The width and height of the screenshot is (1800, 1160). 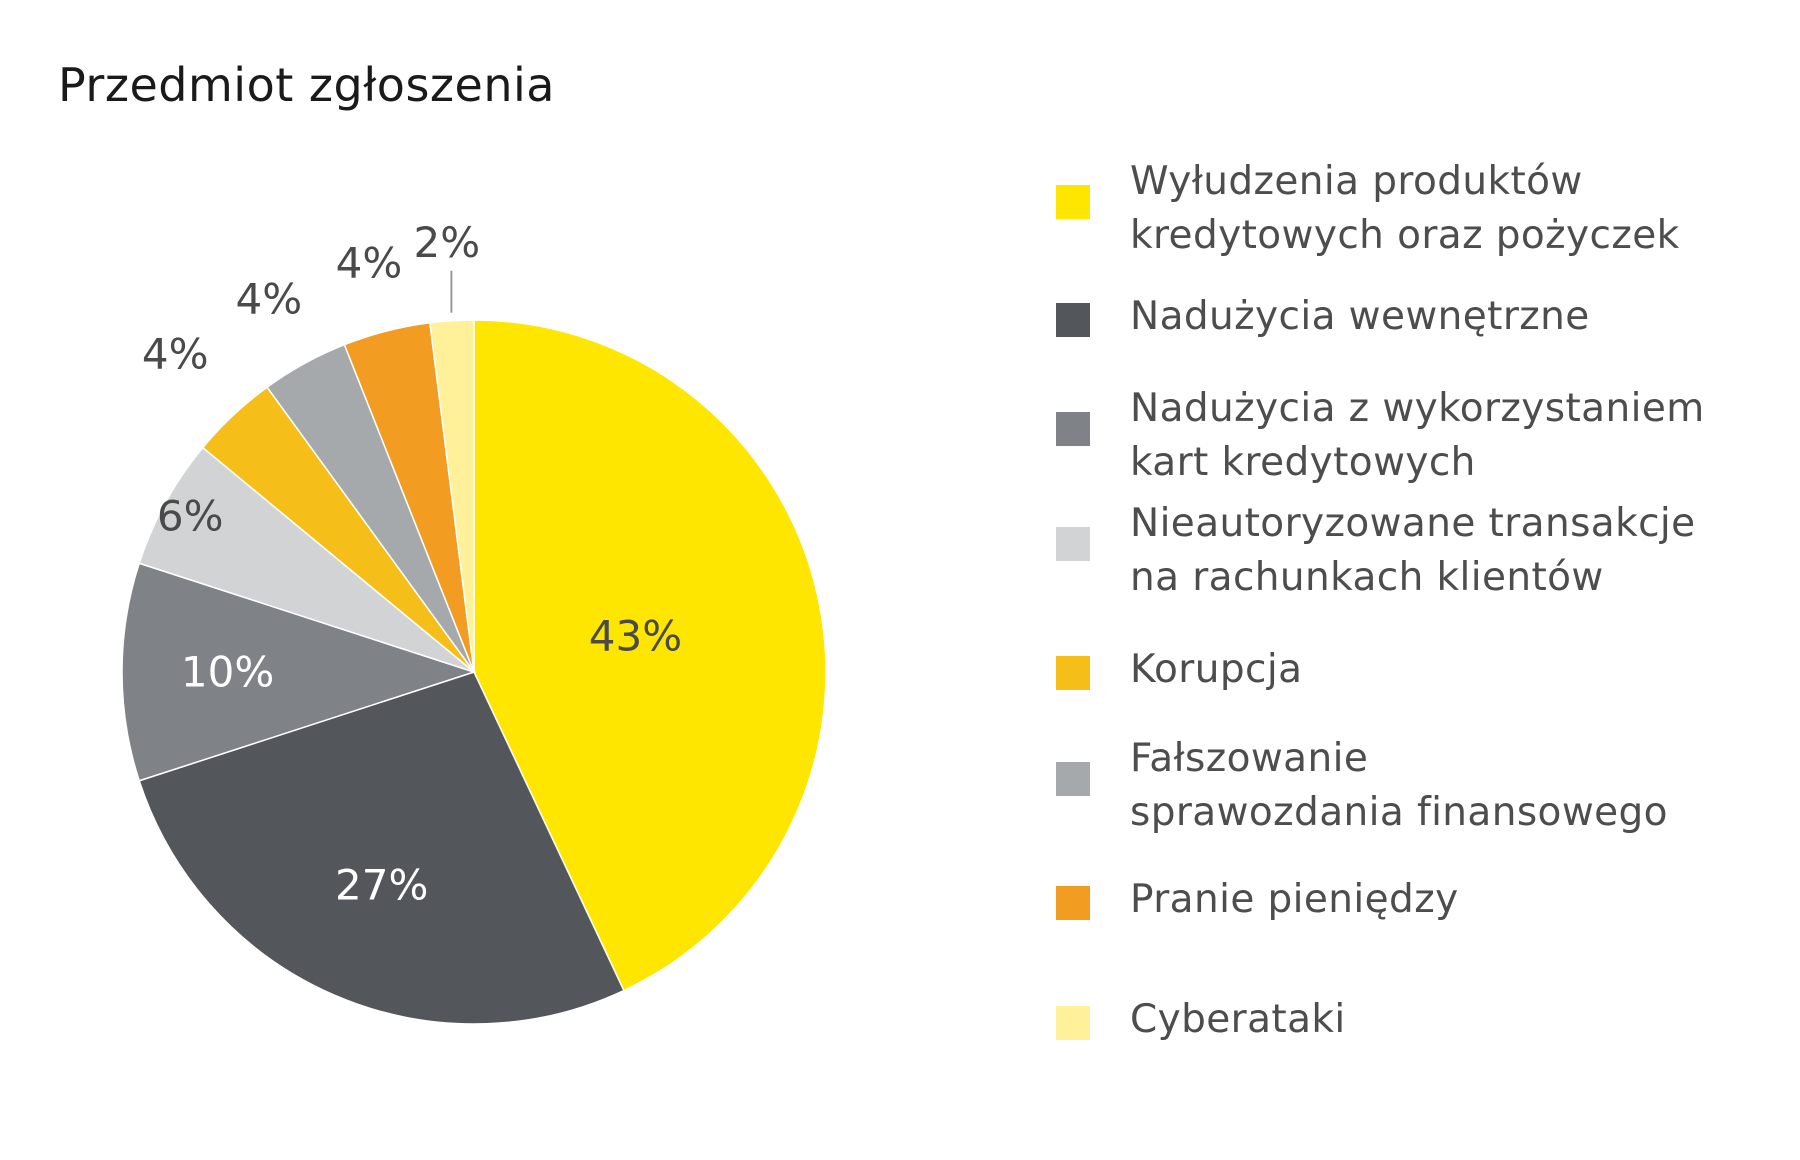 What do you see at coordinates (1450, 1020) in the screenshot?
I see `legend-label: Cyberataki` at bounding box center [1450, 1020].